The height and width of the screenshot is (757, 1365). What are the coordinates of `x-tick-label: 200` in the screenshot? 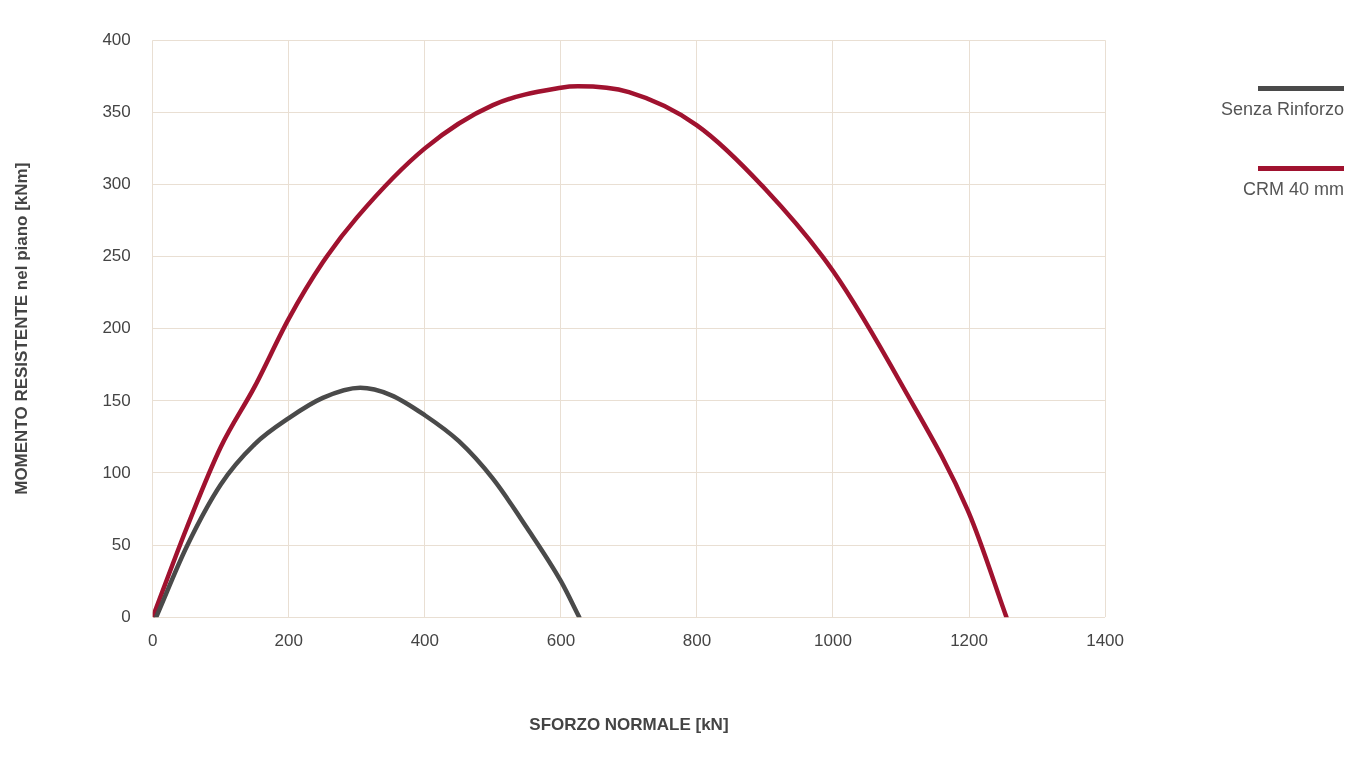 It's located at (288, 641).